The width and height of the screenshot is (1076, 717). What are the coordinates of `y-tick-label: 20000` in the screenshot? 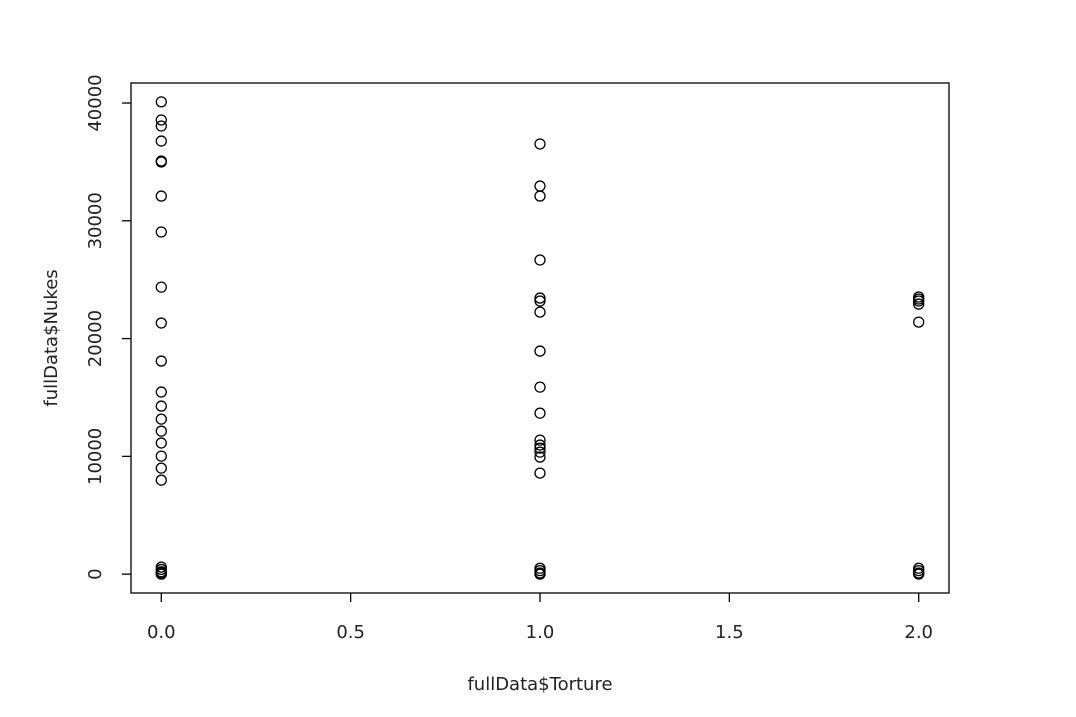 It's located at (95, 338).